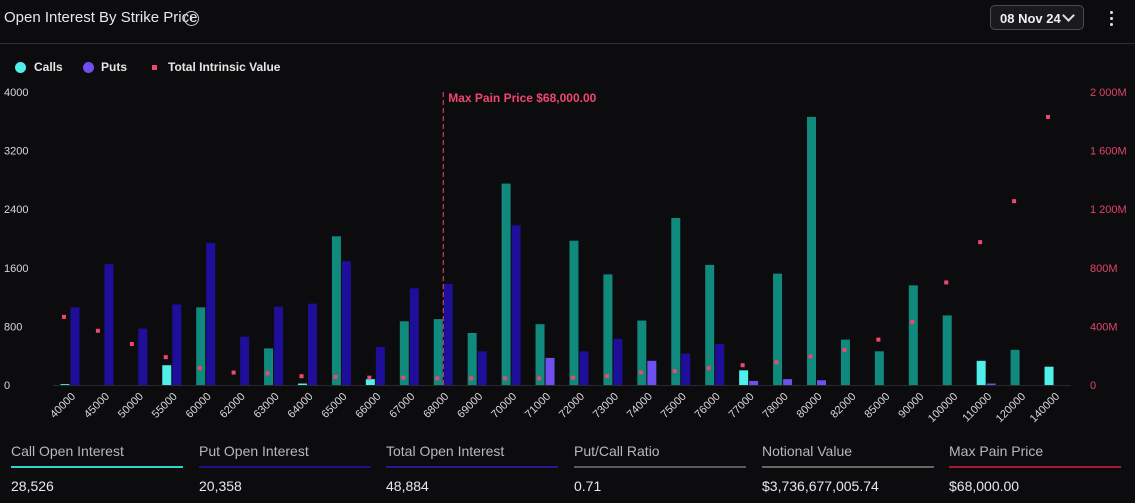 The height and width of the screenshot is (503, 1135). Describe the element at coordinates (20, 67) in the screenshot. I see `calls-legend-marker` at that location.